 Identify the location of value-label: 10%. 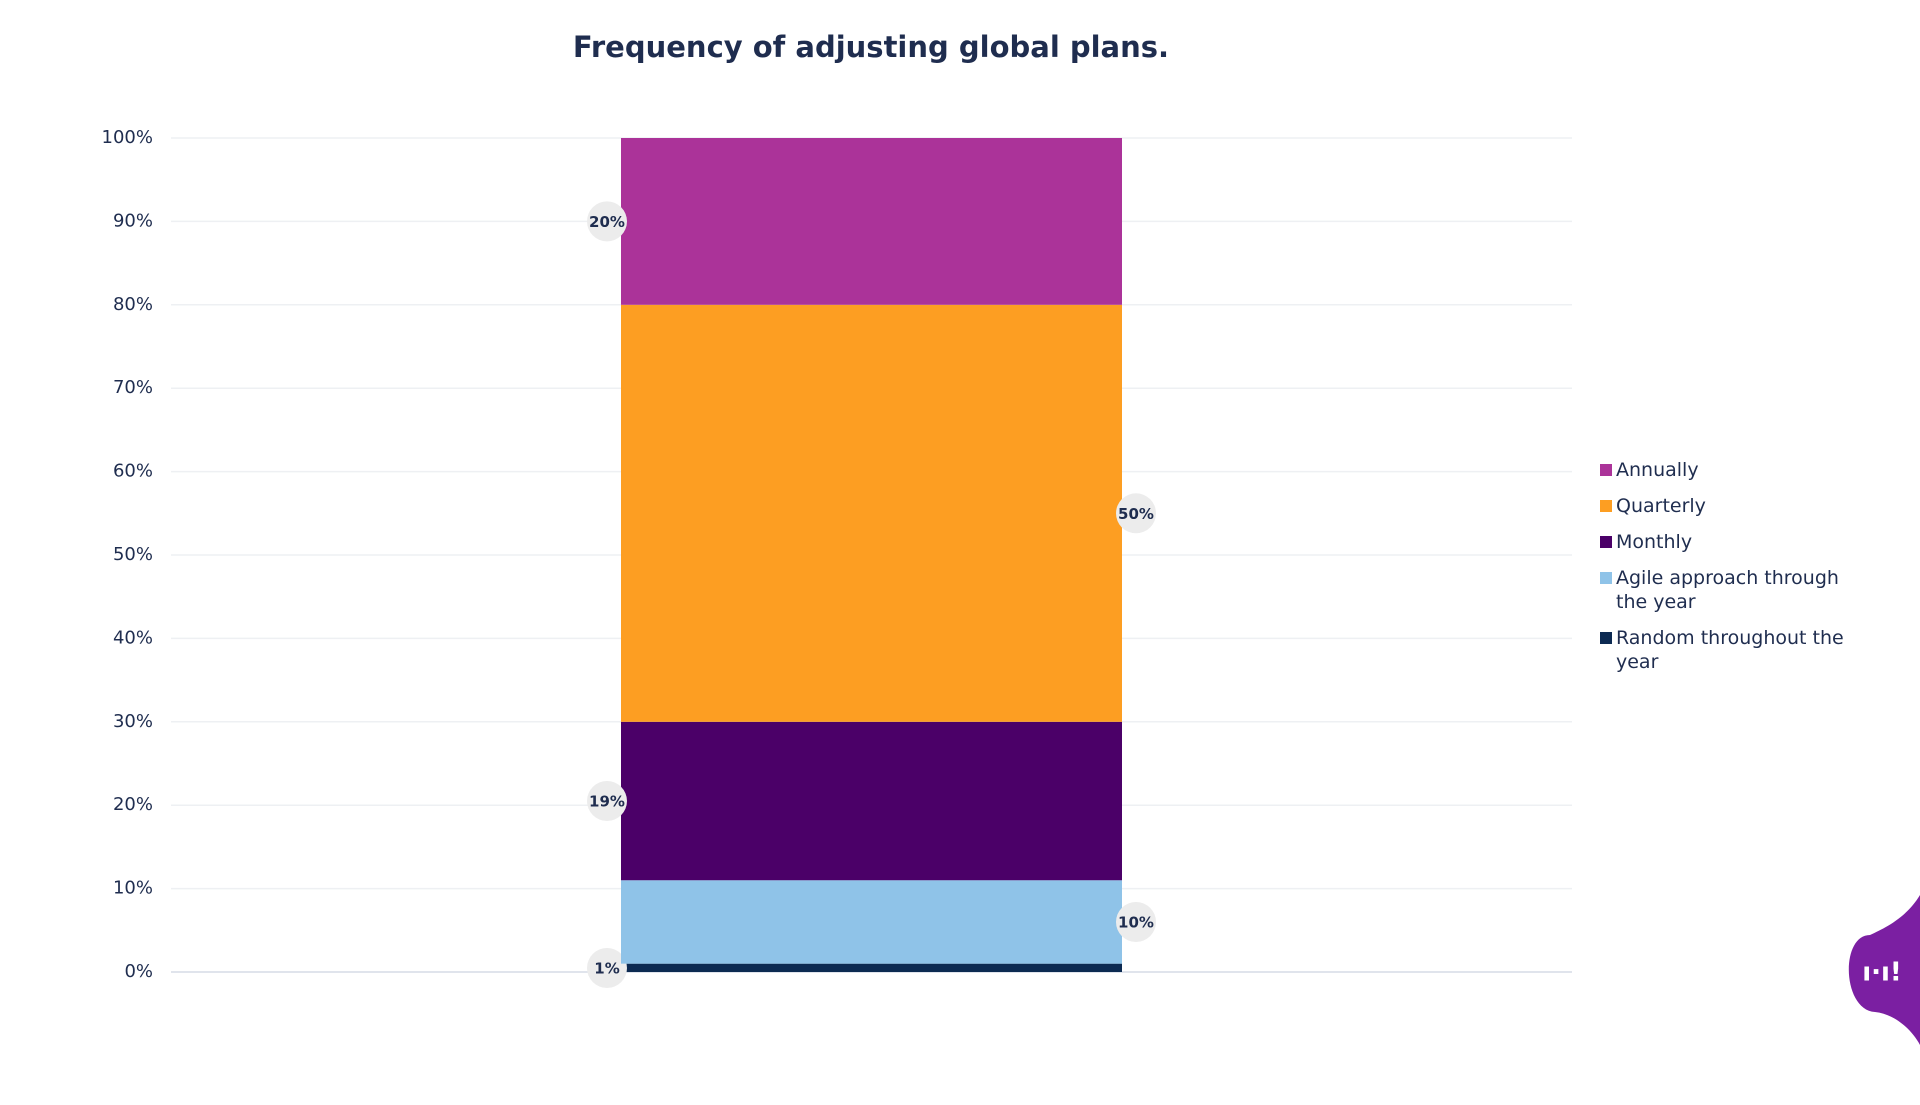
(1136, 922).